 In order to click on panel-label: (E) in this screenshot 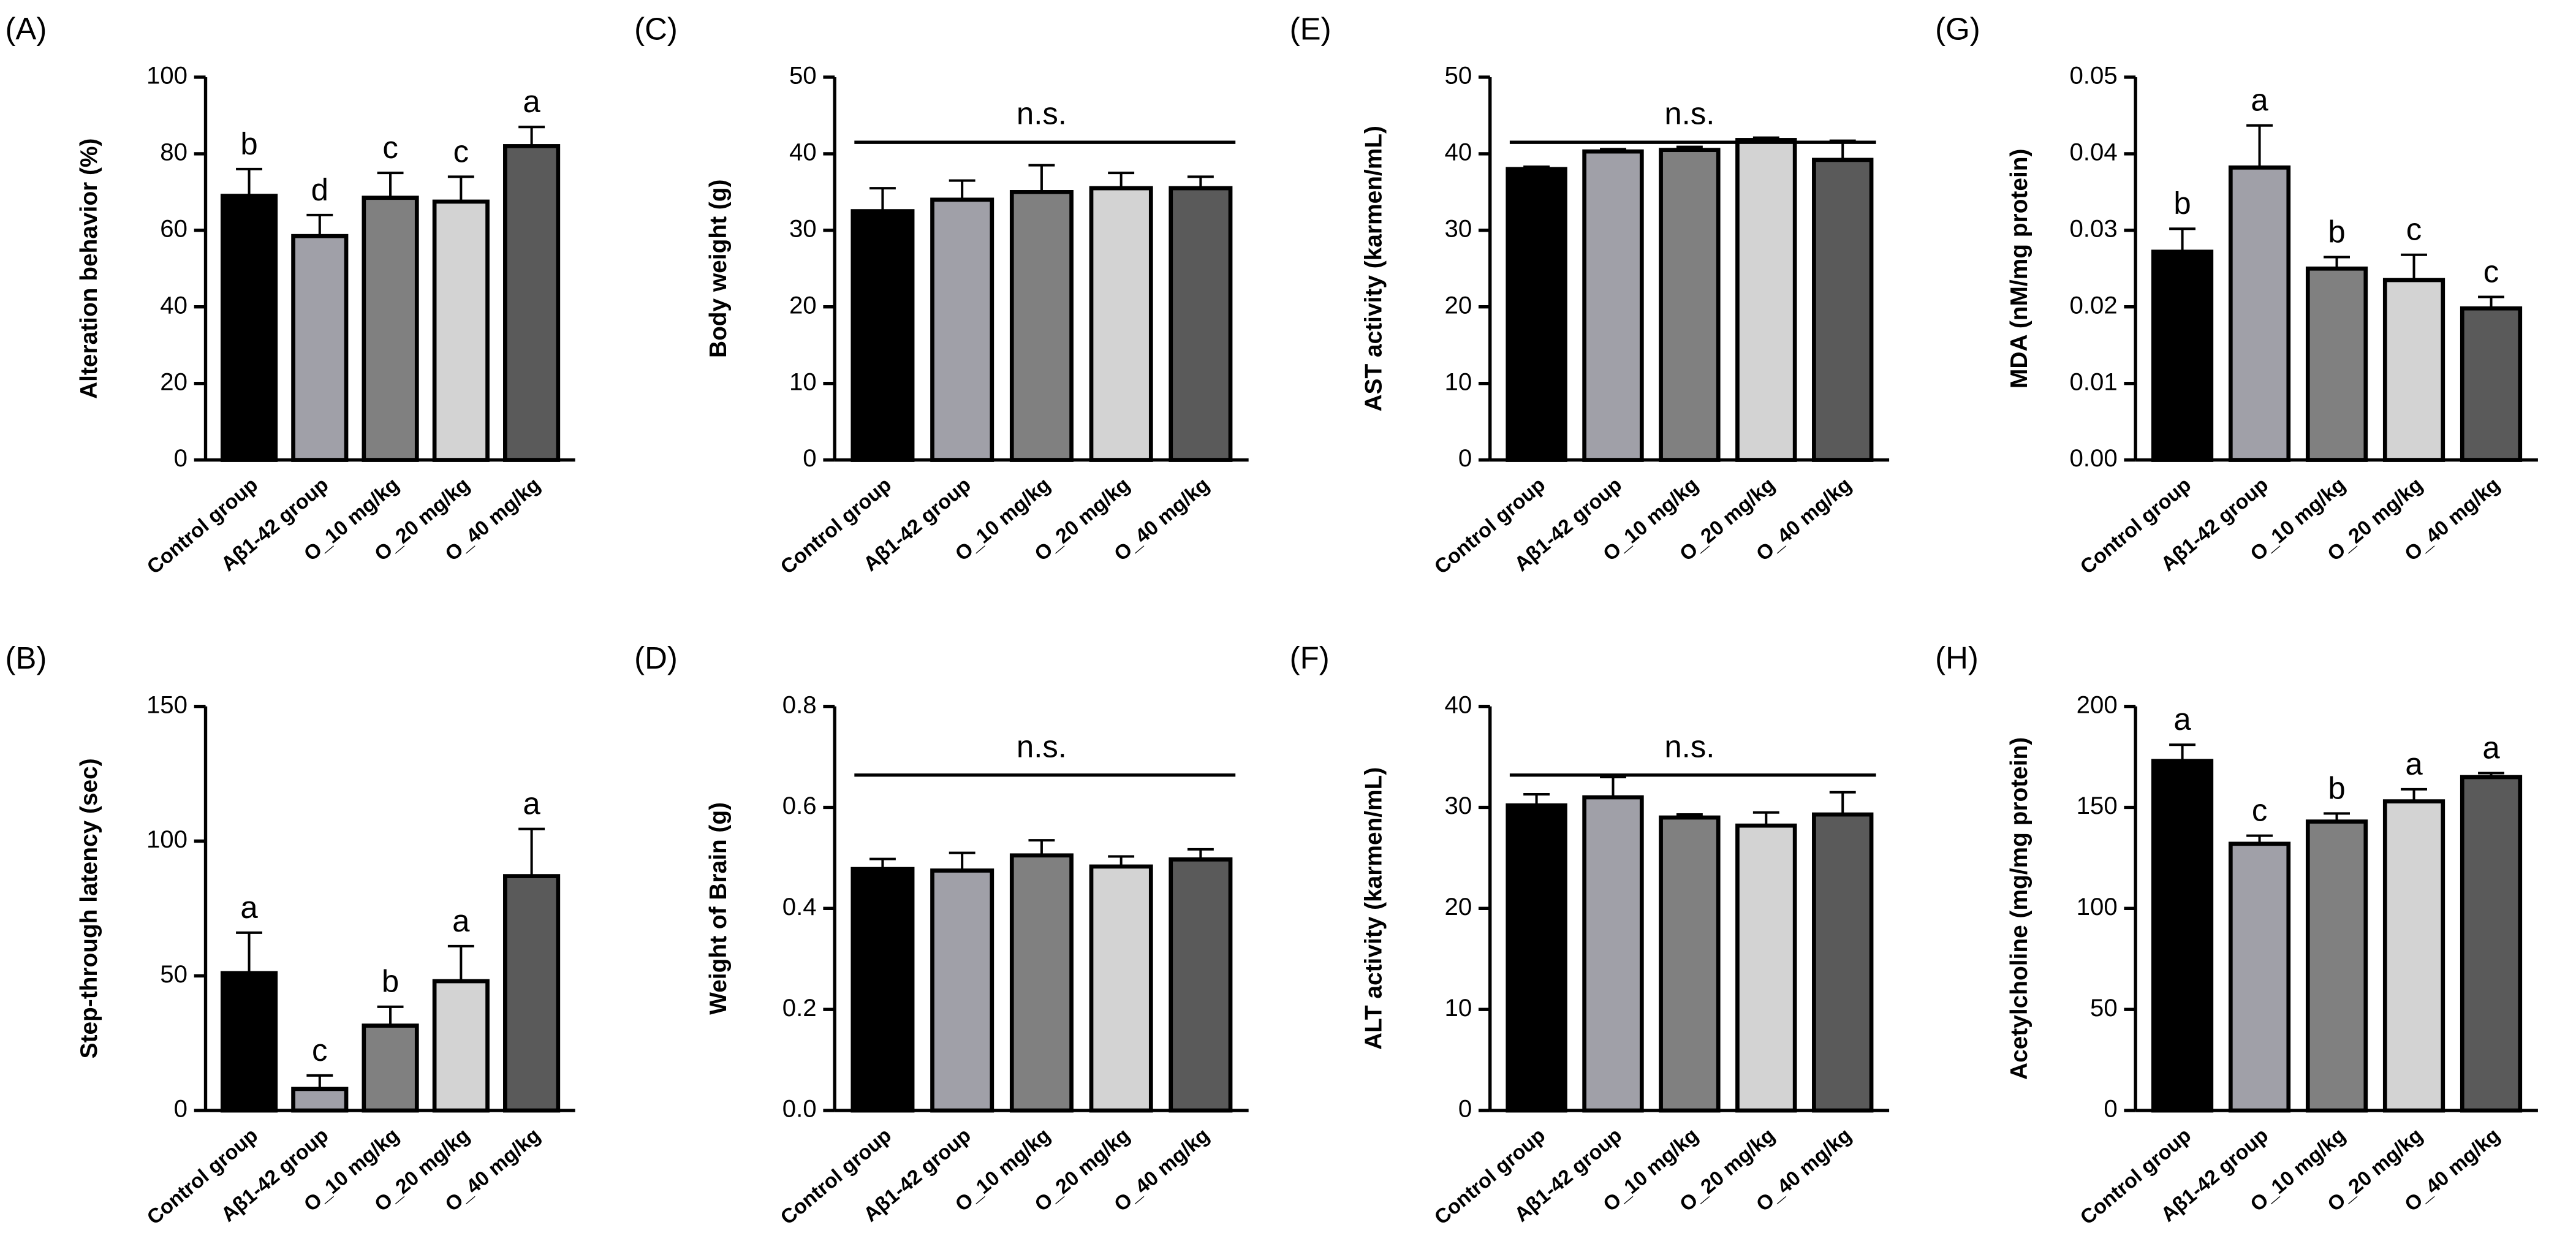, I will do `click(1311, 29)`.